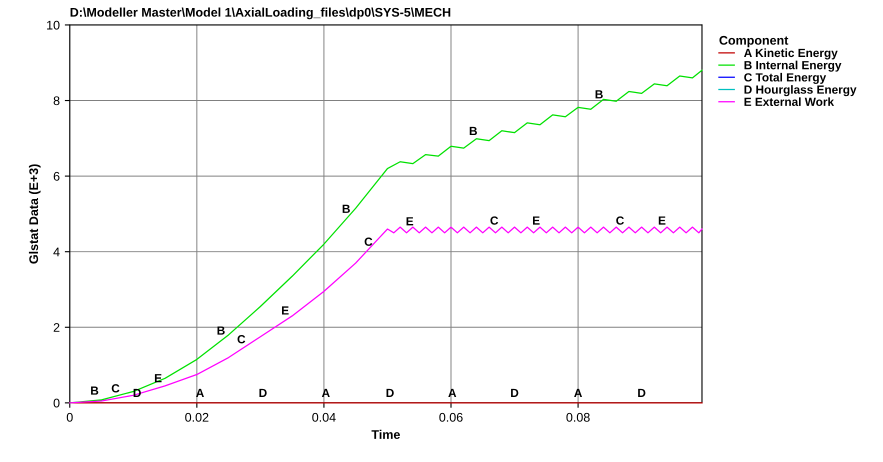  Describe the element at coordinates (324, 417) in the screenshot. I see `x-tick-label: 0.04` at that location.